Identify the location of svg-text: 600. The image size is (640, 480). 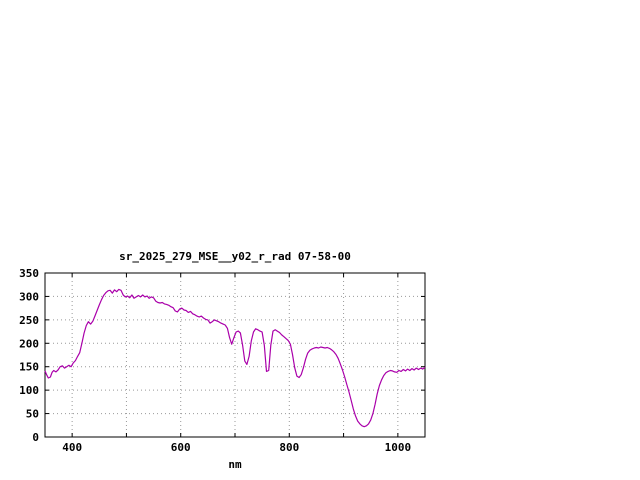
(181, 447).